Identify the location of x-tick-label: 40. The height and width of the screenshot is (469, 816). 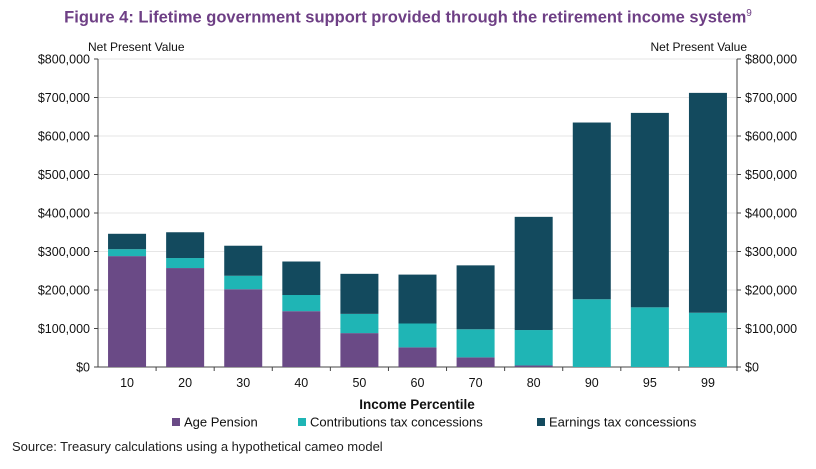
(301, 383).